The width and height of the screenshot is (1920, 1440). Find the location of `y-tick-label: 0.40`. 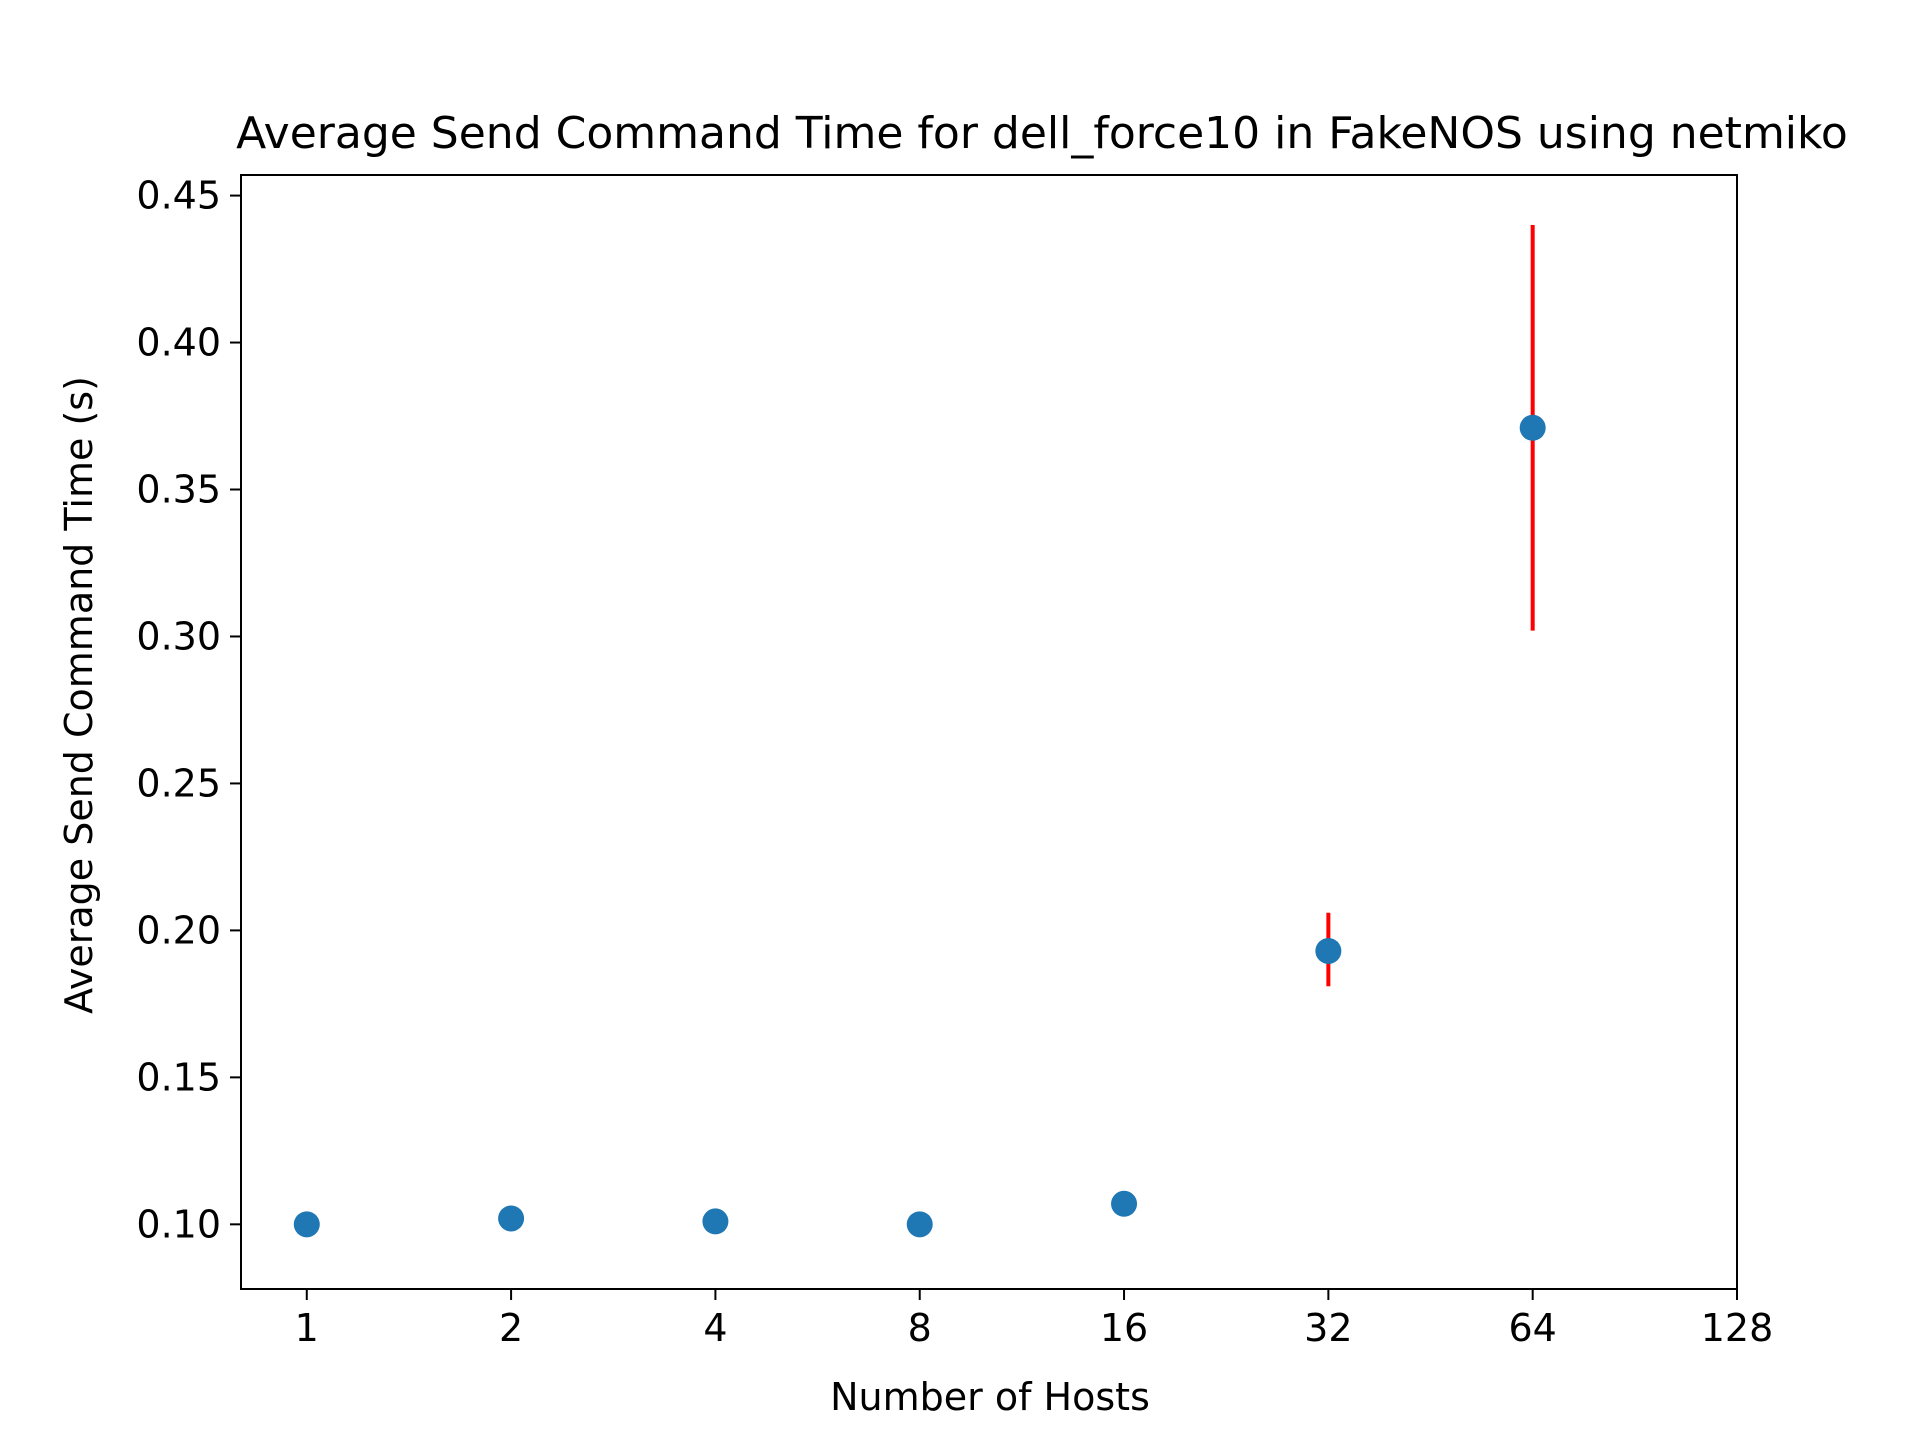

y-tick-label: 0.40 is located at coordinates (178, 343).